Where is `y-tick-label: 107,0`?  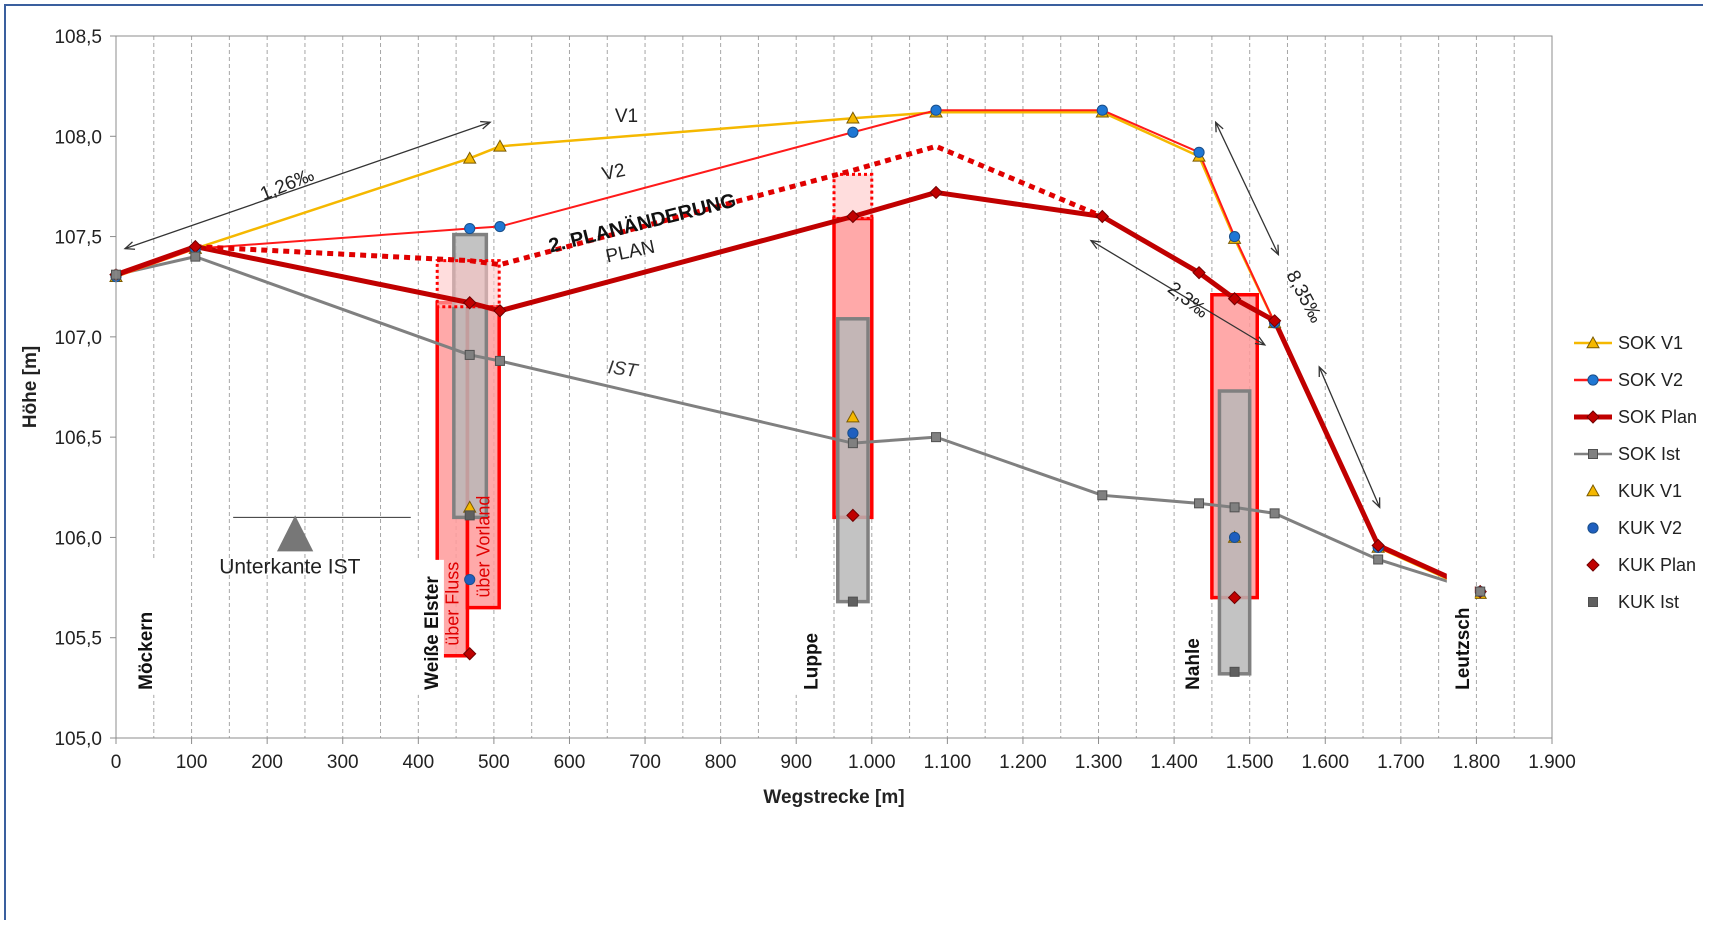 y-tick-label: 107,0 is located at coordinates (78, 338).